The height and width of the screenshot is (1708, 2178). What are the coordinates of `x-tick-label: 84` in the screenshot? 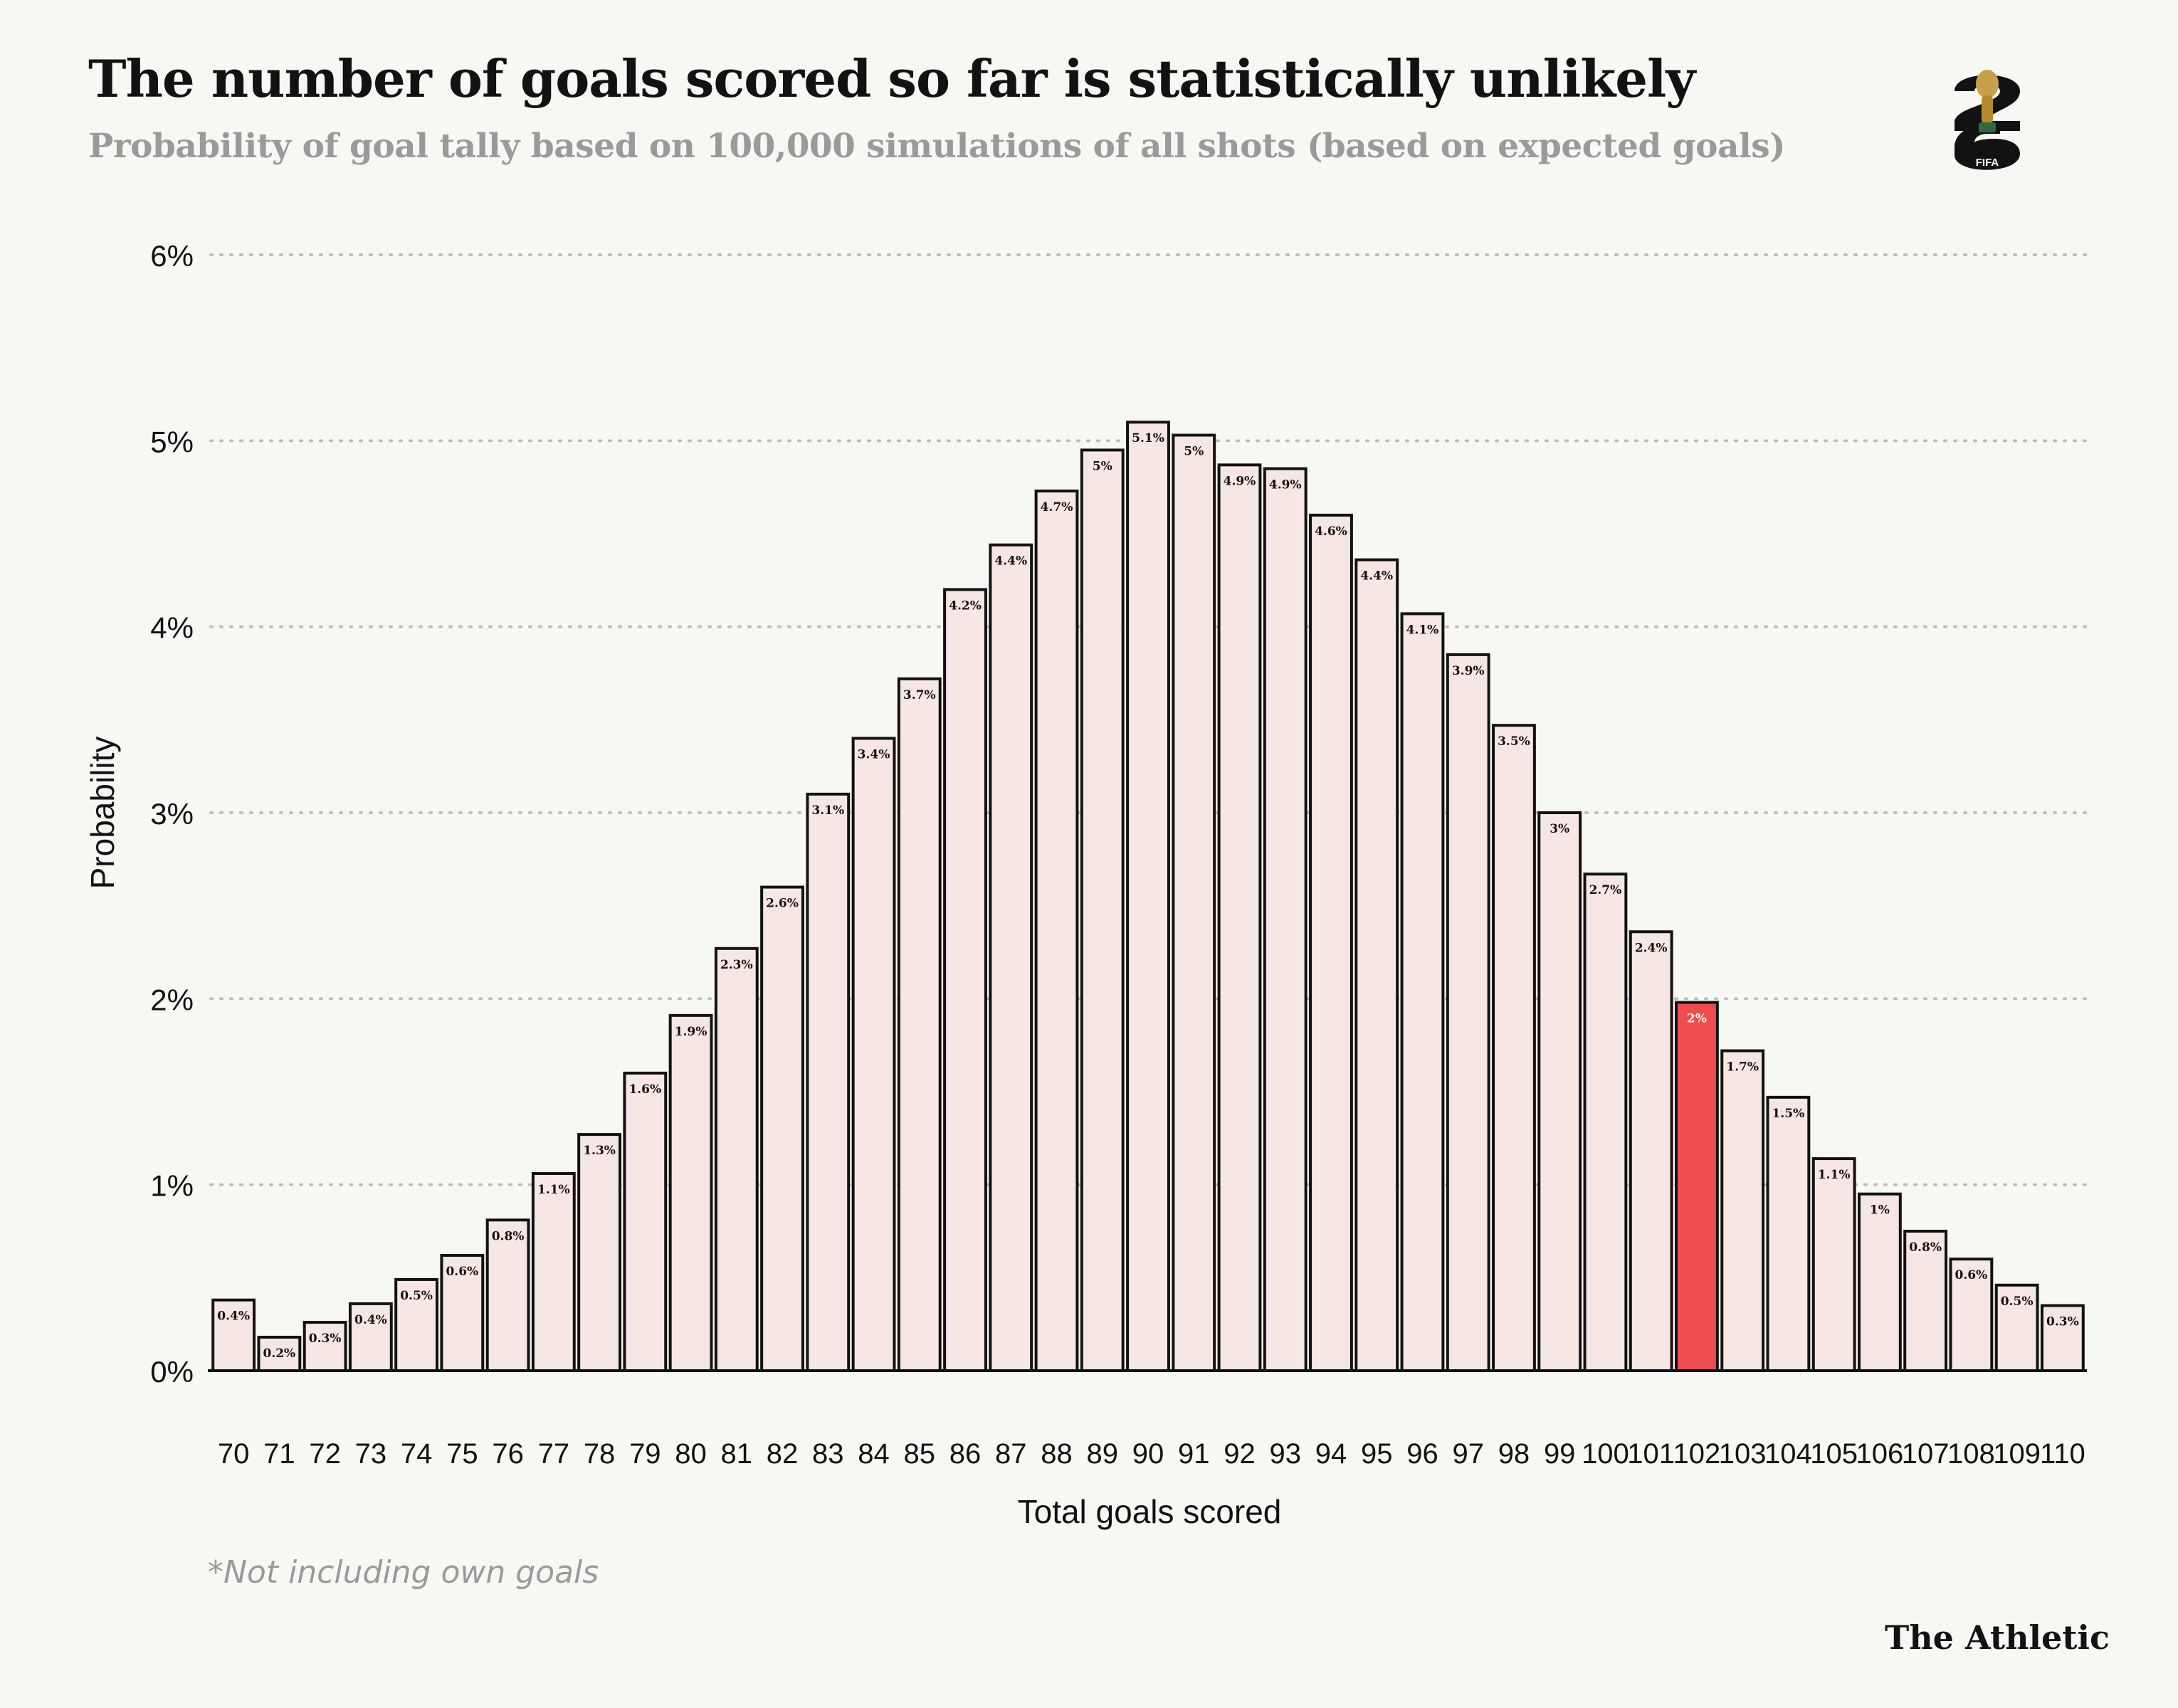 It's located at (874, 1454).